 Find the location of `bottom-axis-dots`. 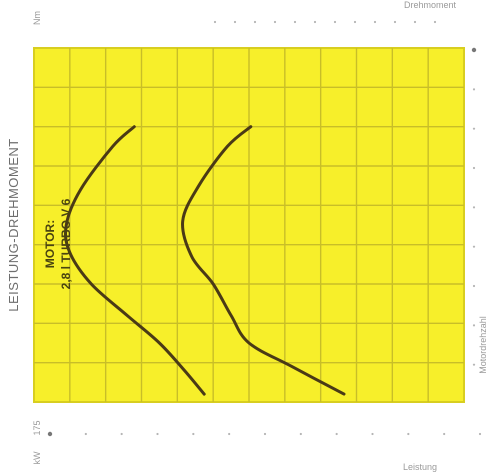

bottom-axis-dots is located at coordinates (264, 434).